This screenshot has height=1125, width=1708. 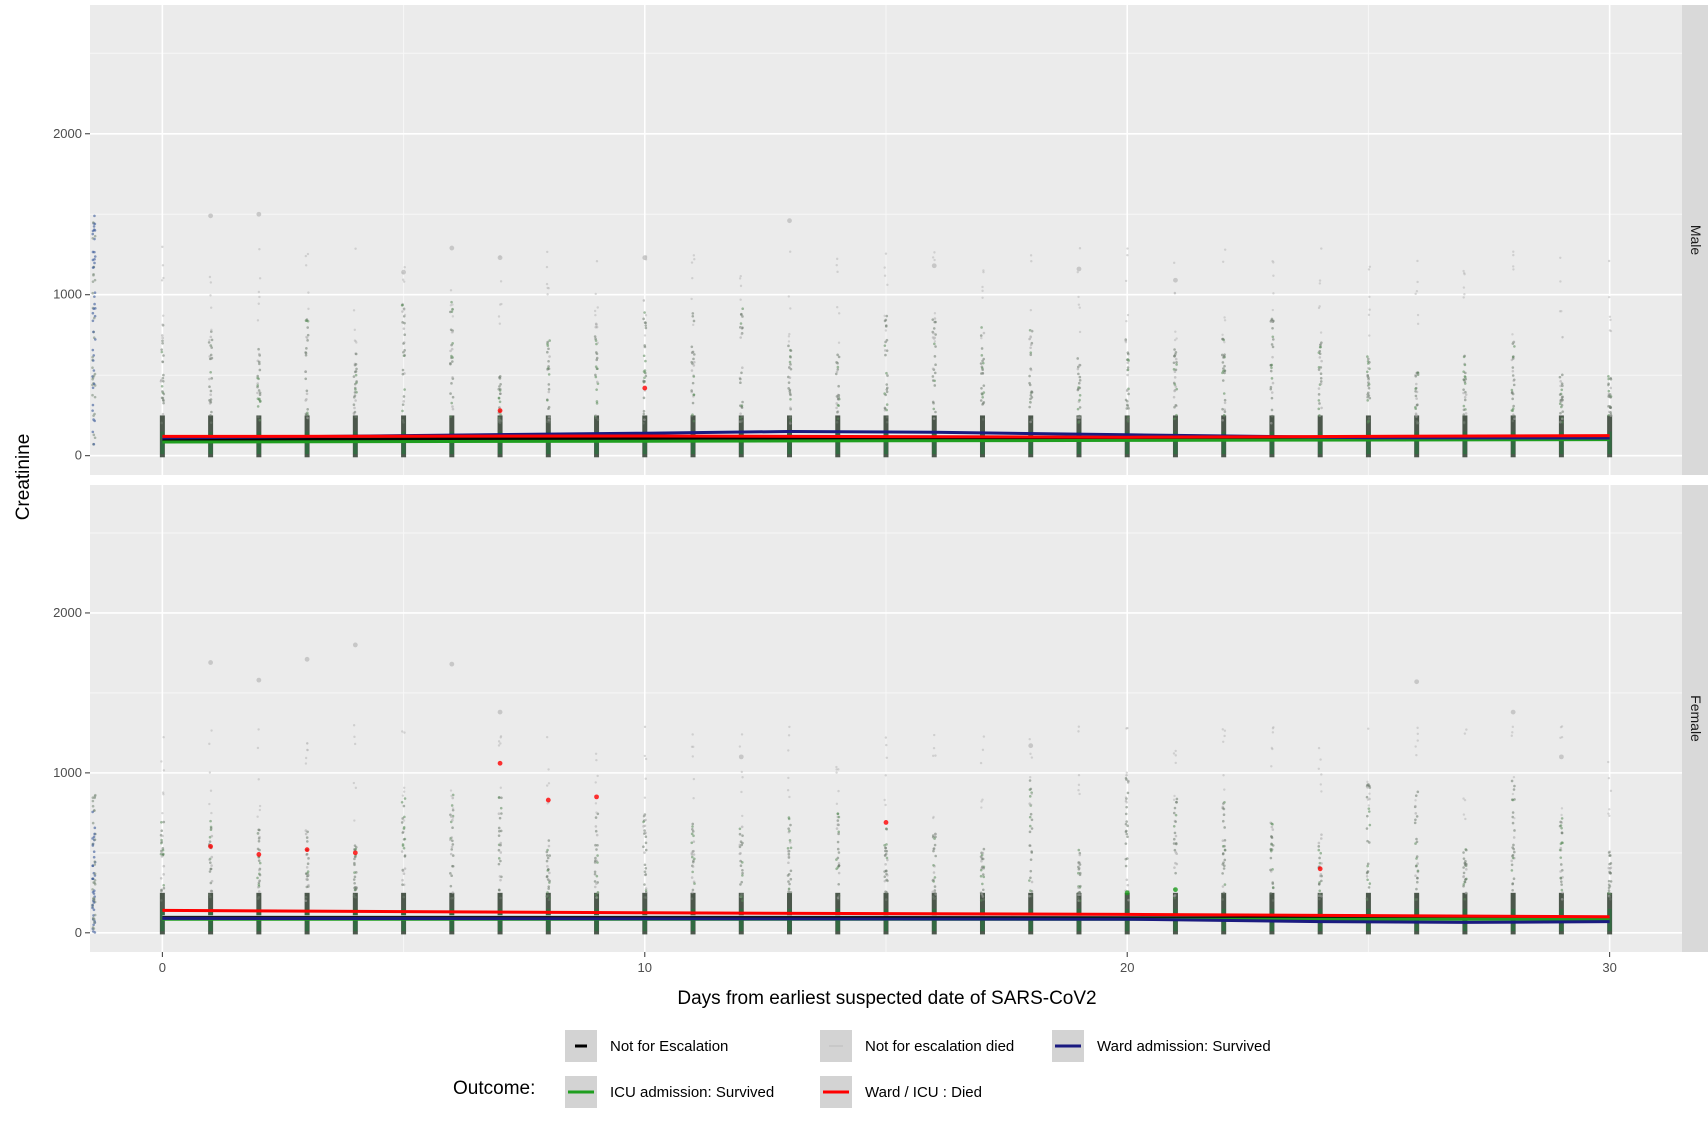 What do you see at coordinates (886, 436) in the screenshot?
I see `series-line-ward-icu-died` at bounding box center [886, 436].